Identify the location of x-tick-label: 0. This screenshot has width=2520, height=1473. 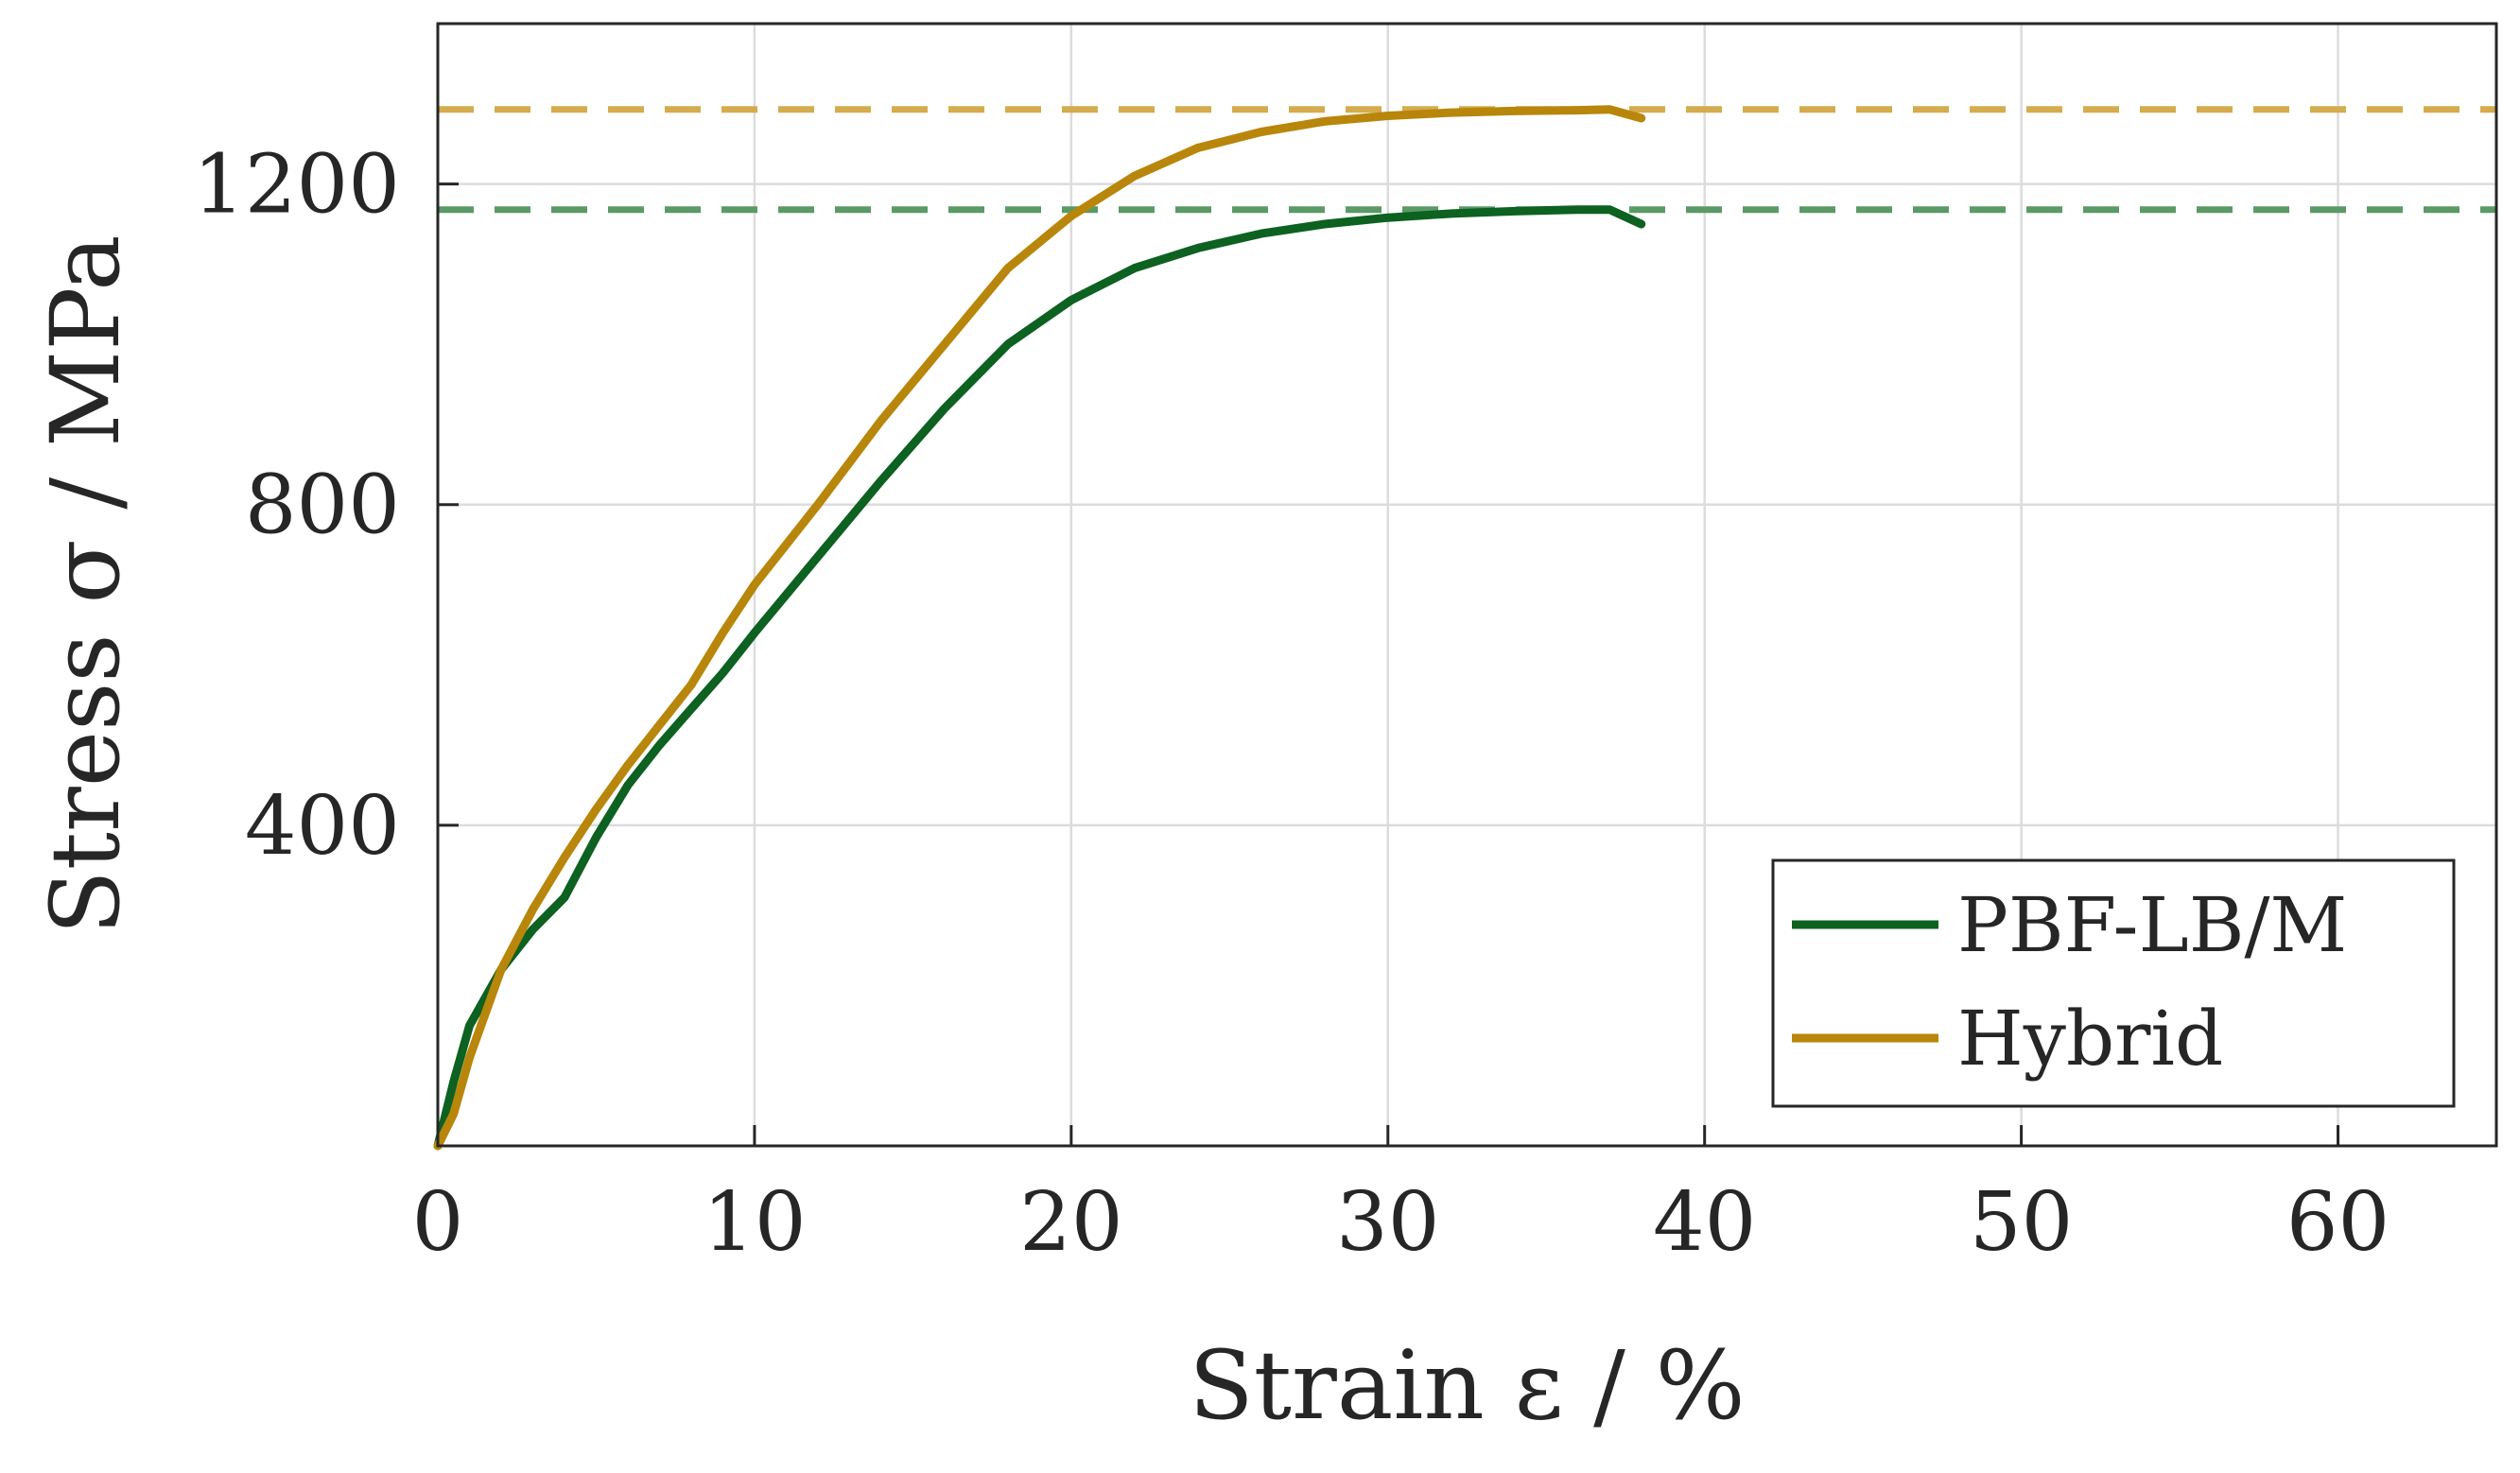
(438, 1222).